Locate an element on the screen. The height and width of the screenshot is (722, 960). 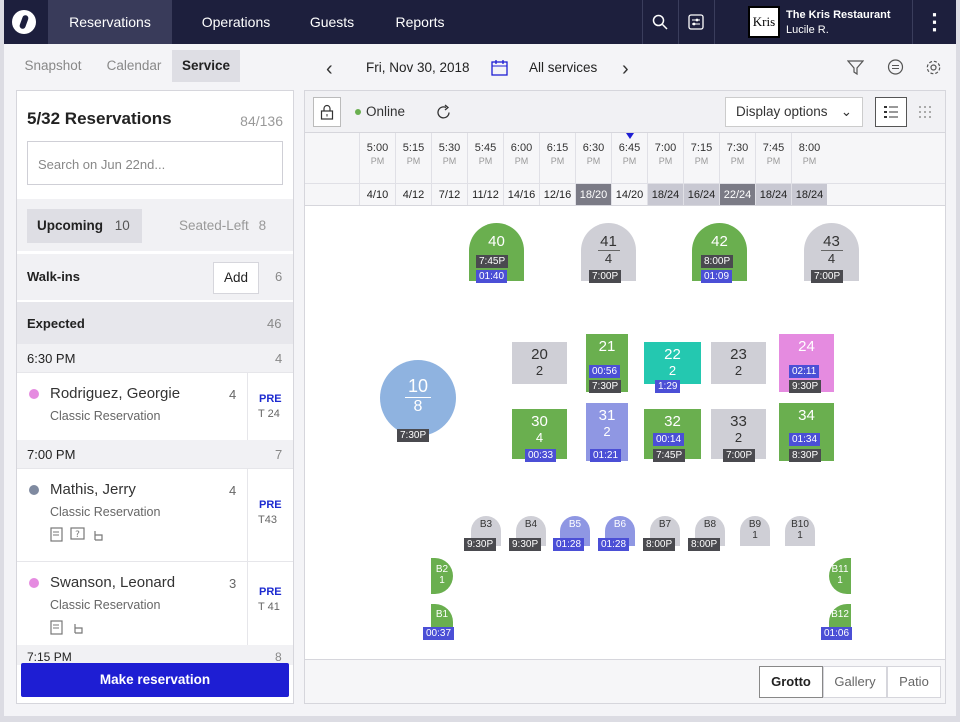
app-logo-icon is located at coordinates (24, 22).